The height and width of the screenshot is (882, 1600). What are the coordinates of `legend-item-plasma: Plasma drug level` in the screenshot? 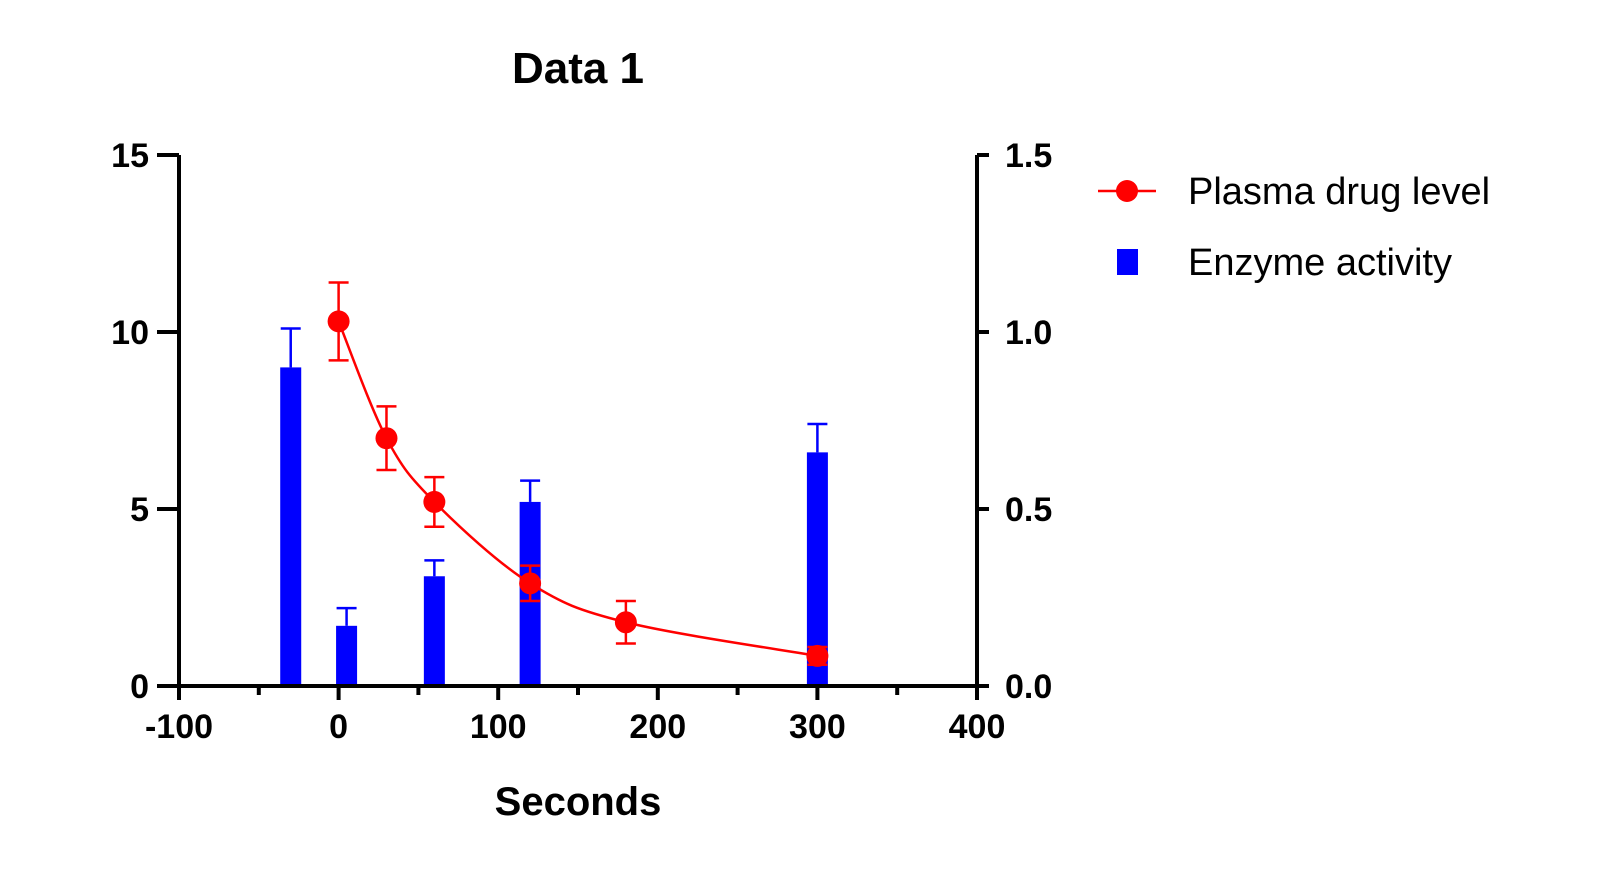 It's located at (1294, 192).